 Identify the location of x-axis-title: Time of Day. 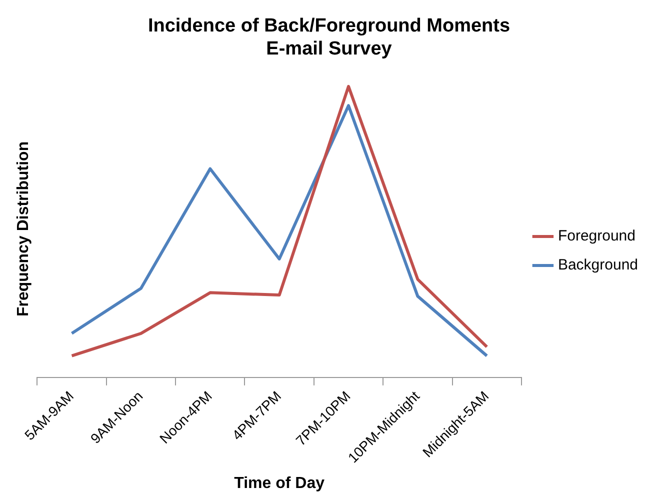
(279, 483).